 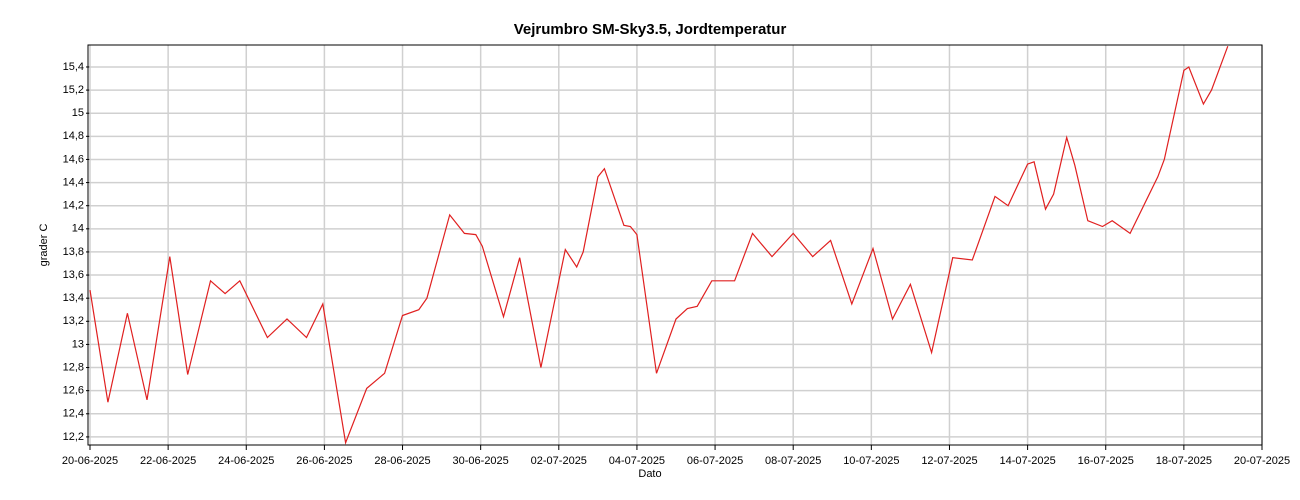 I want to click on y-axis-label: grader C, so click(x=44, y=245).